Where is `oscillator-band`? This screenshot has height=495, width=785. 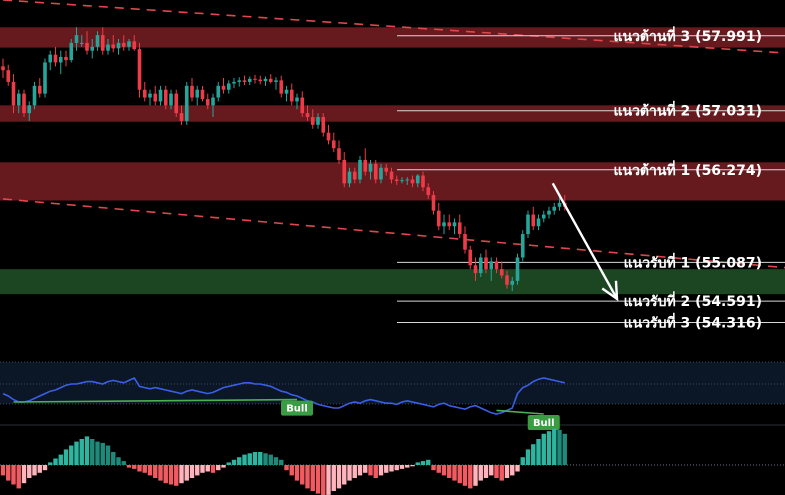 oscillator-band is located at coordinates (392, 383).